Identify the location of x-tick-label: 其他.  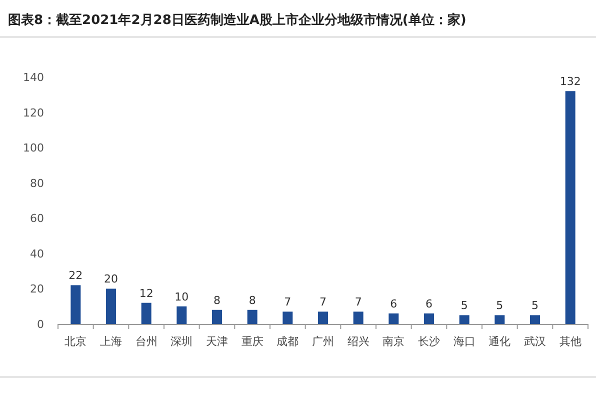
(570, 341).